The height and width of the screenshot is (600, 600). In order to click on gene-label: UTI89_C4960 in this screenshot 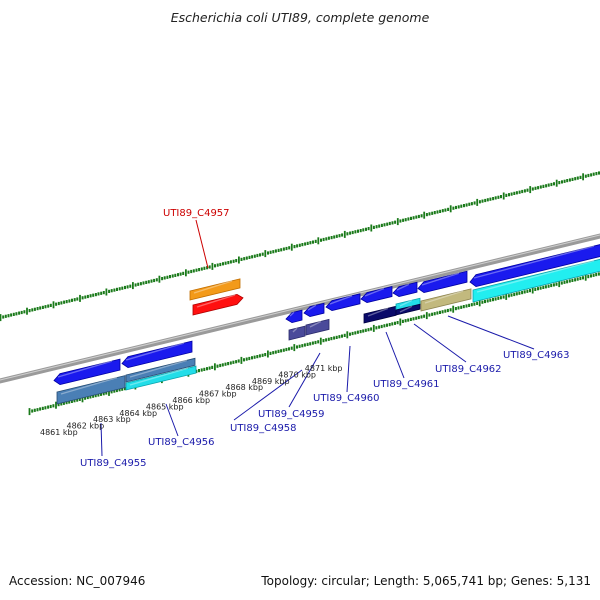, I will do `click(346, 398)`.